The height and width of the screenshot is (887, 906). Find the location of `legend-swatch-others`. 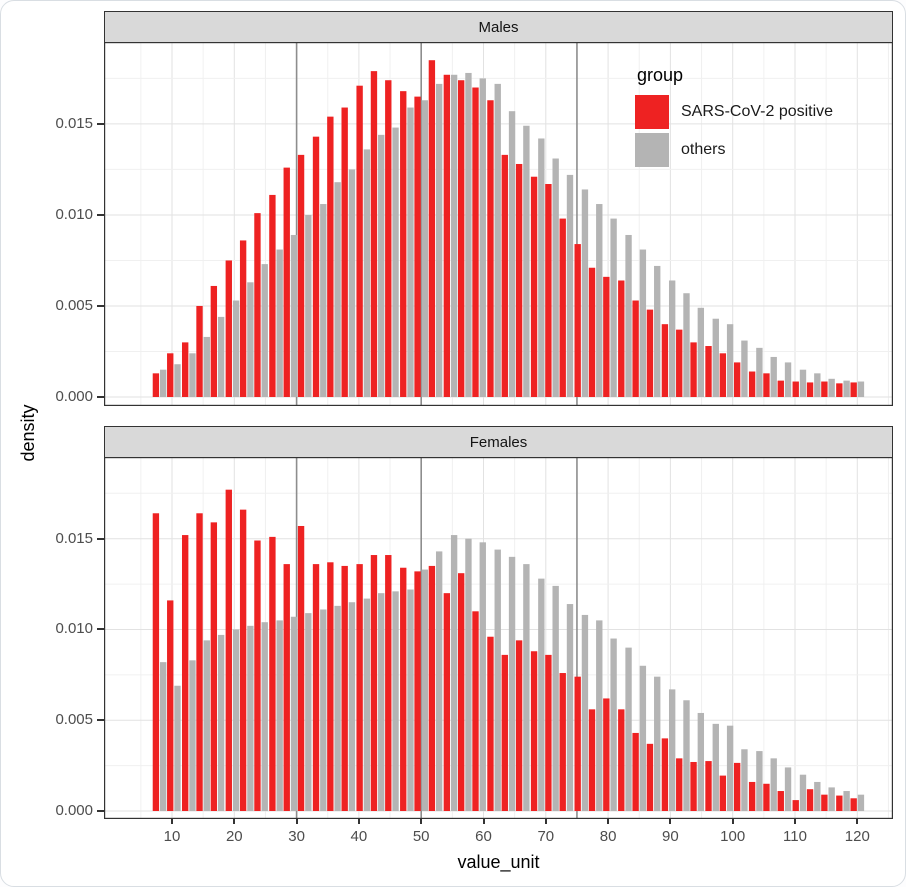

legend-swatch-others is located at coordinates (652, 150).